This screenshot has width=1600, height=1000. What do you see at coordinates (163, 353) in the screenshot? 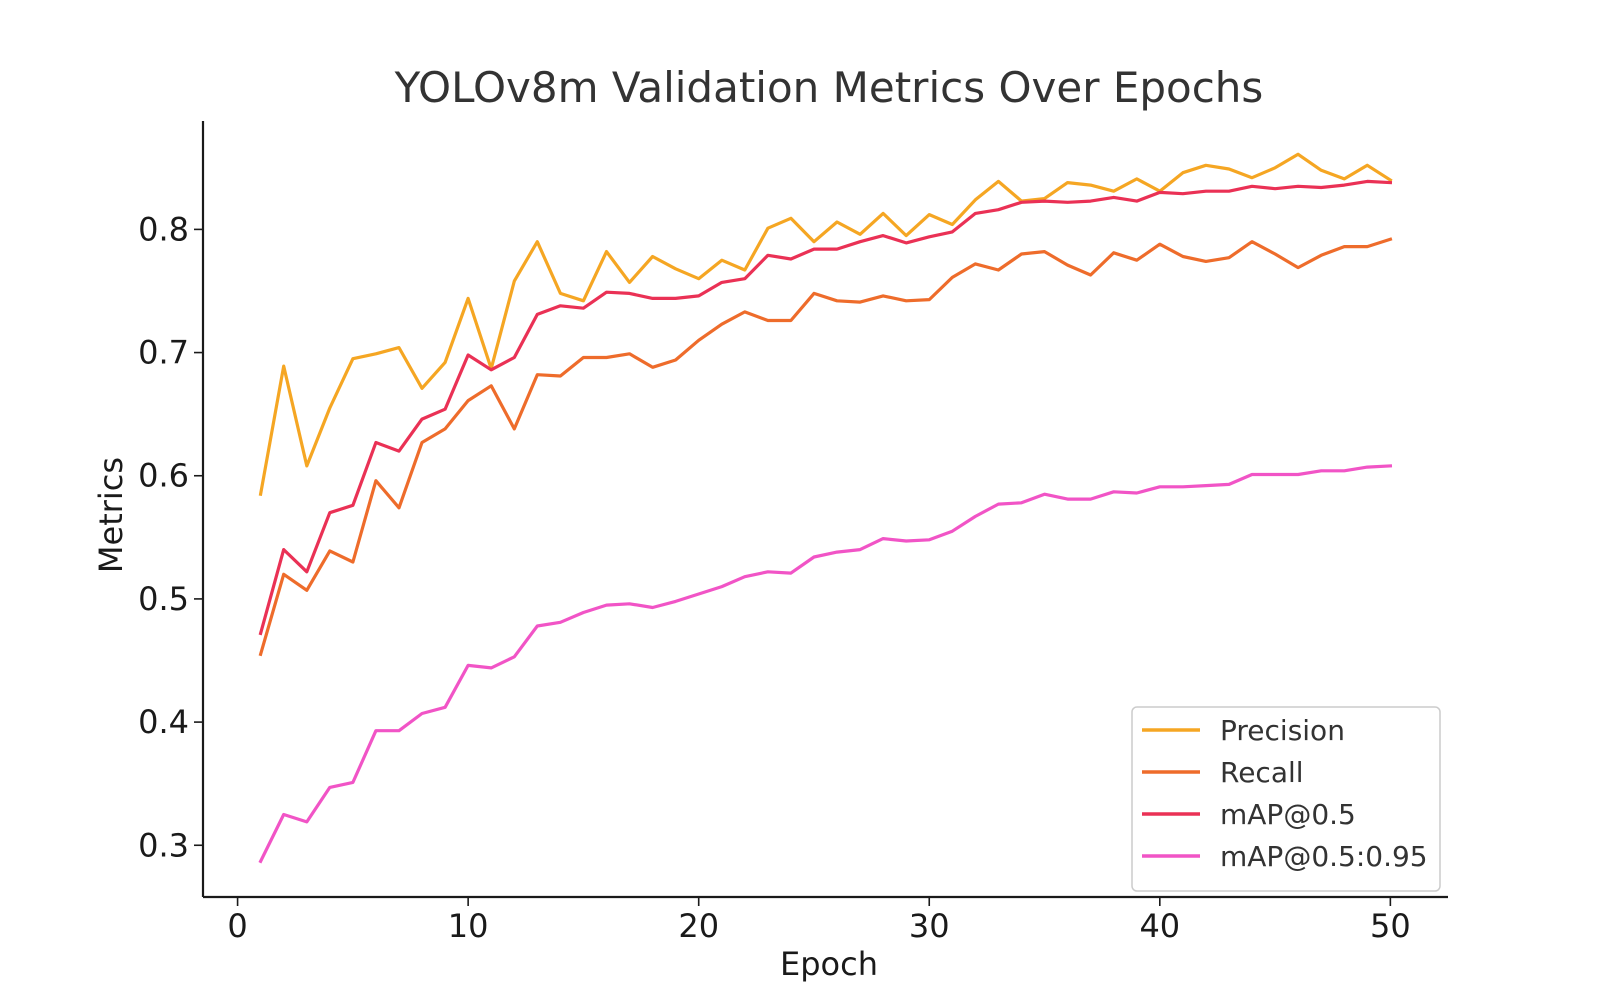
I see `y-tick-label: 0.7` at bounding box center [163, 353].